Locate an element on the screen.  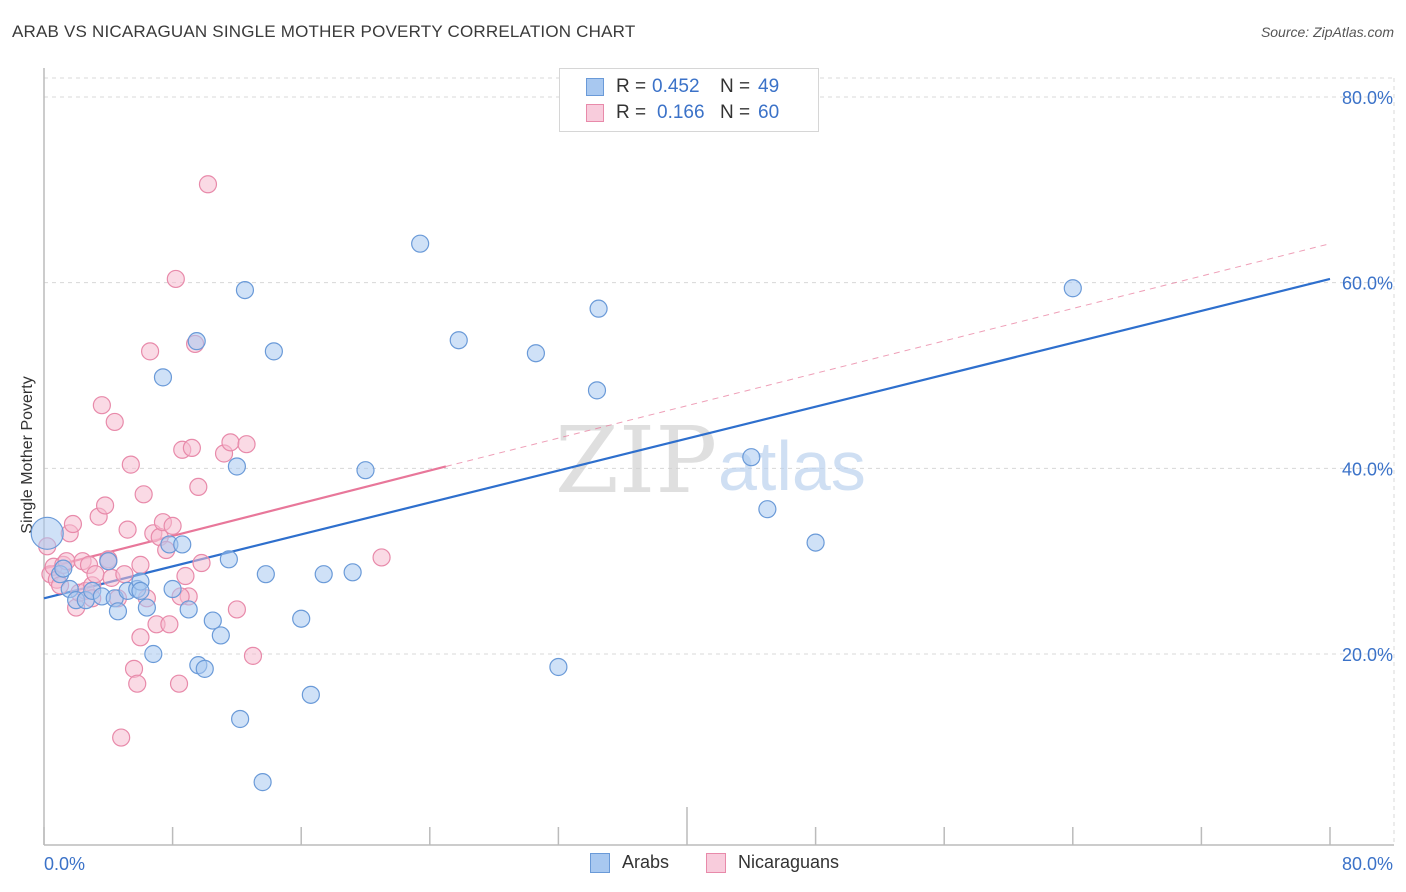
legend-label-nicaraguans: Nicaraguans is located at coordinates (789, 862).